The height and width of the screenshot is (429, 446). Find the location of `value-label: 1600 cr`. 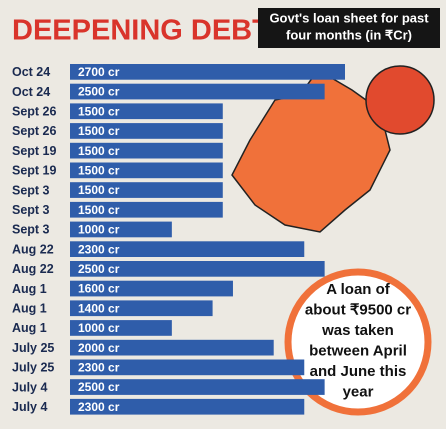

value-label: 1600 cr is located at coordinates (99, 289).